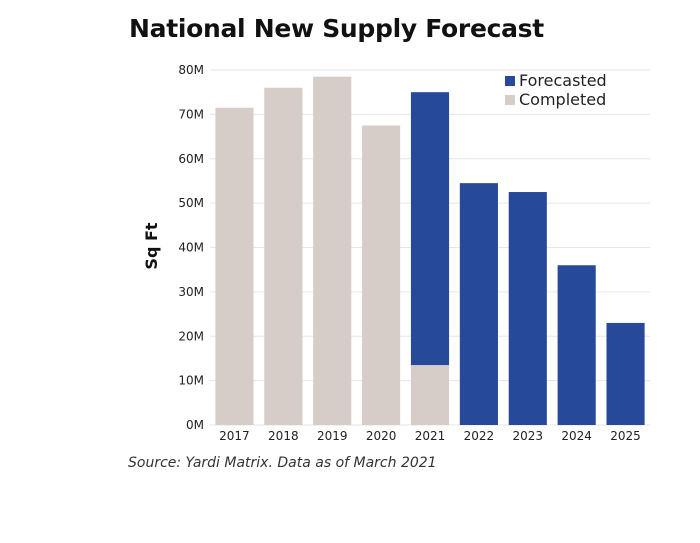 The height and width of the screenshot is (543, 700). What do you see at coordinates (479, 436) in the screenshot?
I see `x-tick-label: 2022` at bounding box center [479, 436].